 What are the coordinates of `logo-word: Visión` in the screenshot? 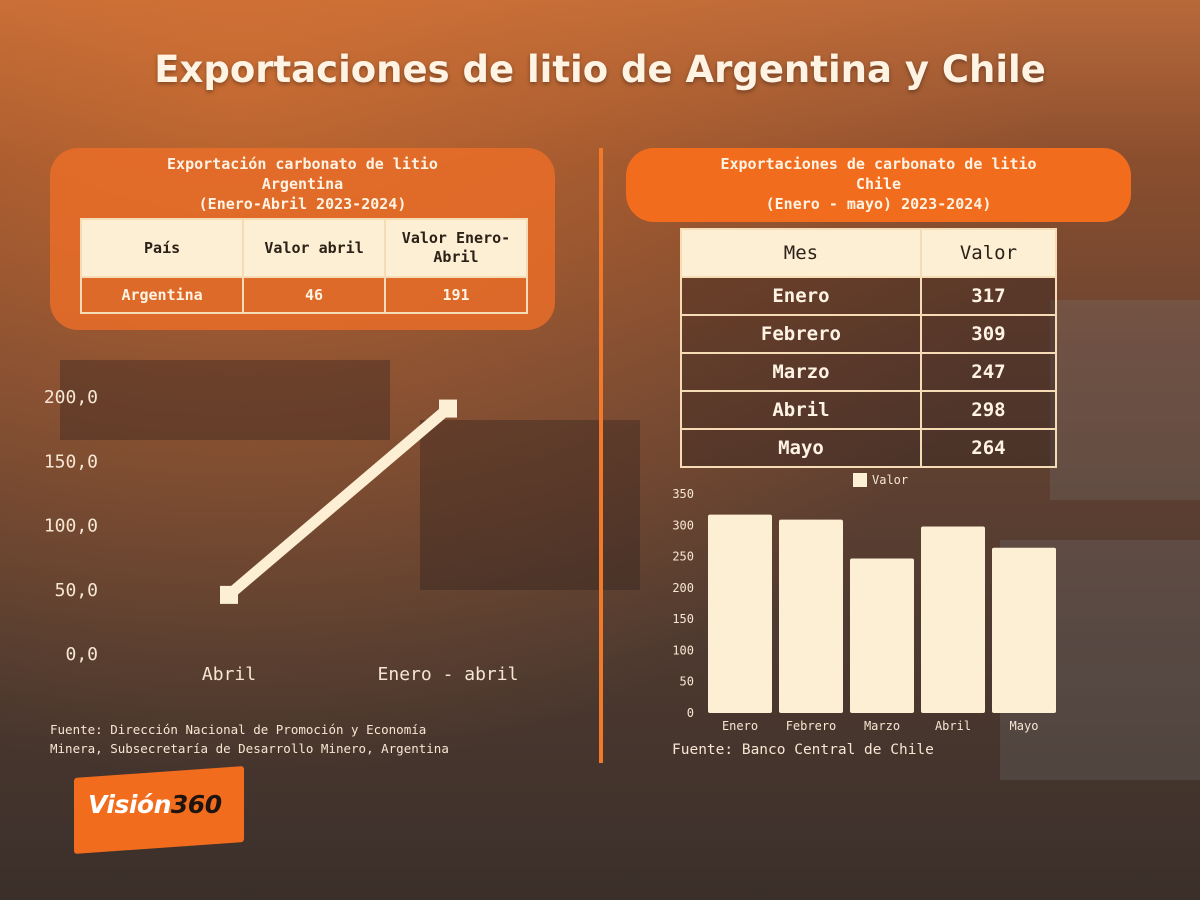 It's located at (129, 804).